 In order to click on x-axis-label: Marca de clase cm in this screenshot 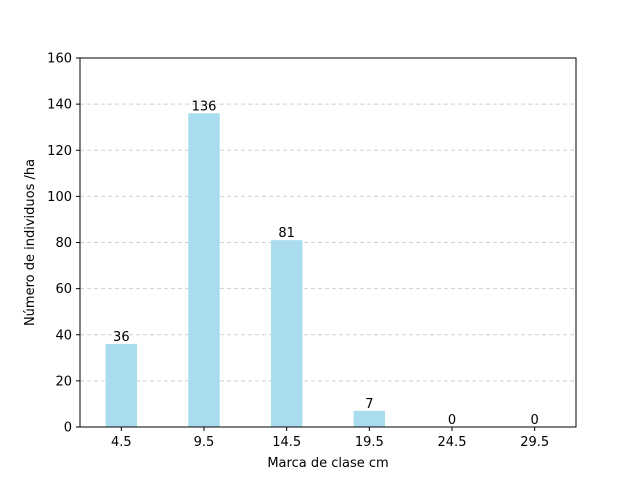, I will do `click(327, 463)`.